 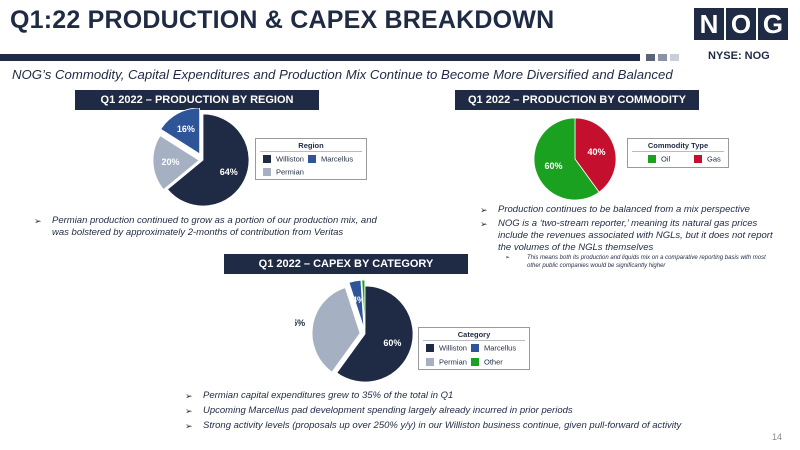 What do you see at coordinates (566, 159) in the screenshot?
I see `pie-slice-oil` at bounding box center [566, 159].